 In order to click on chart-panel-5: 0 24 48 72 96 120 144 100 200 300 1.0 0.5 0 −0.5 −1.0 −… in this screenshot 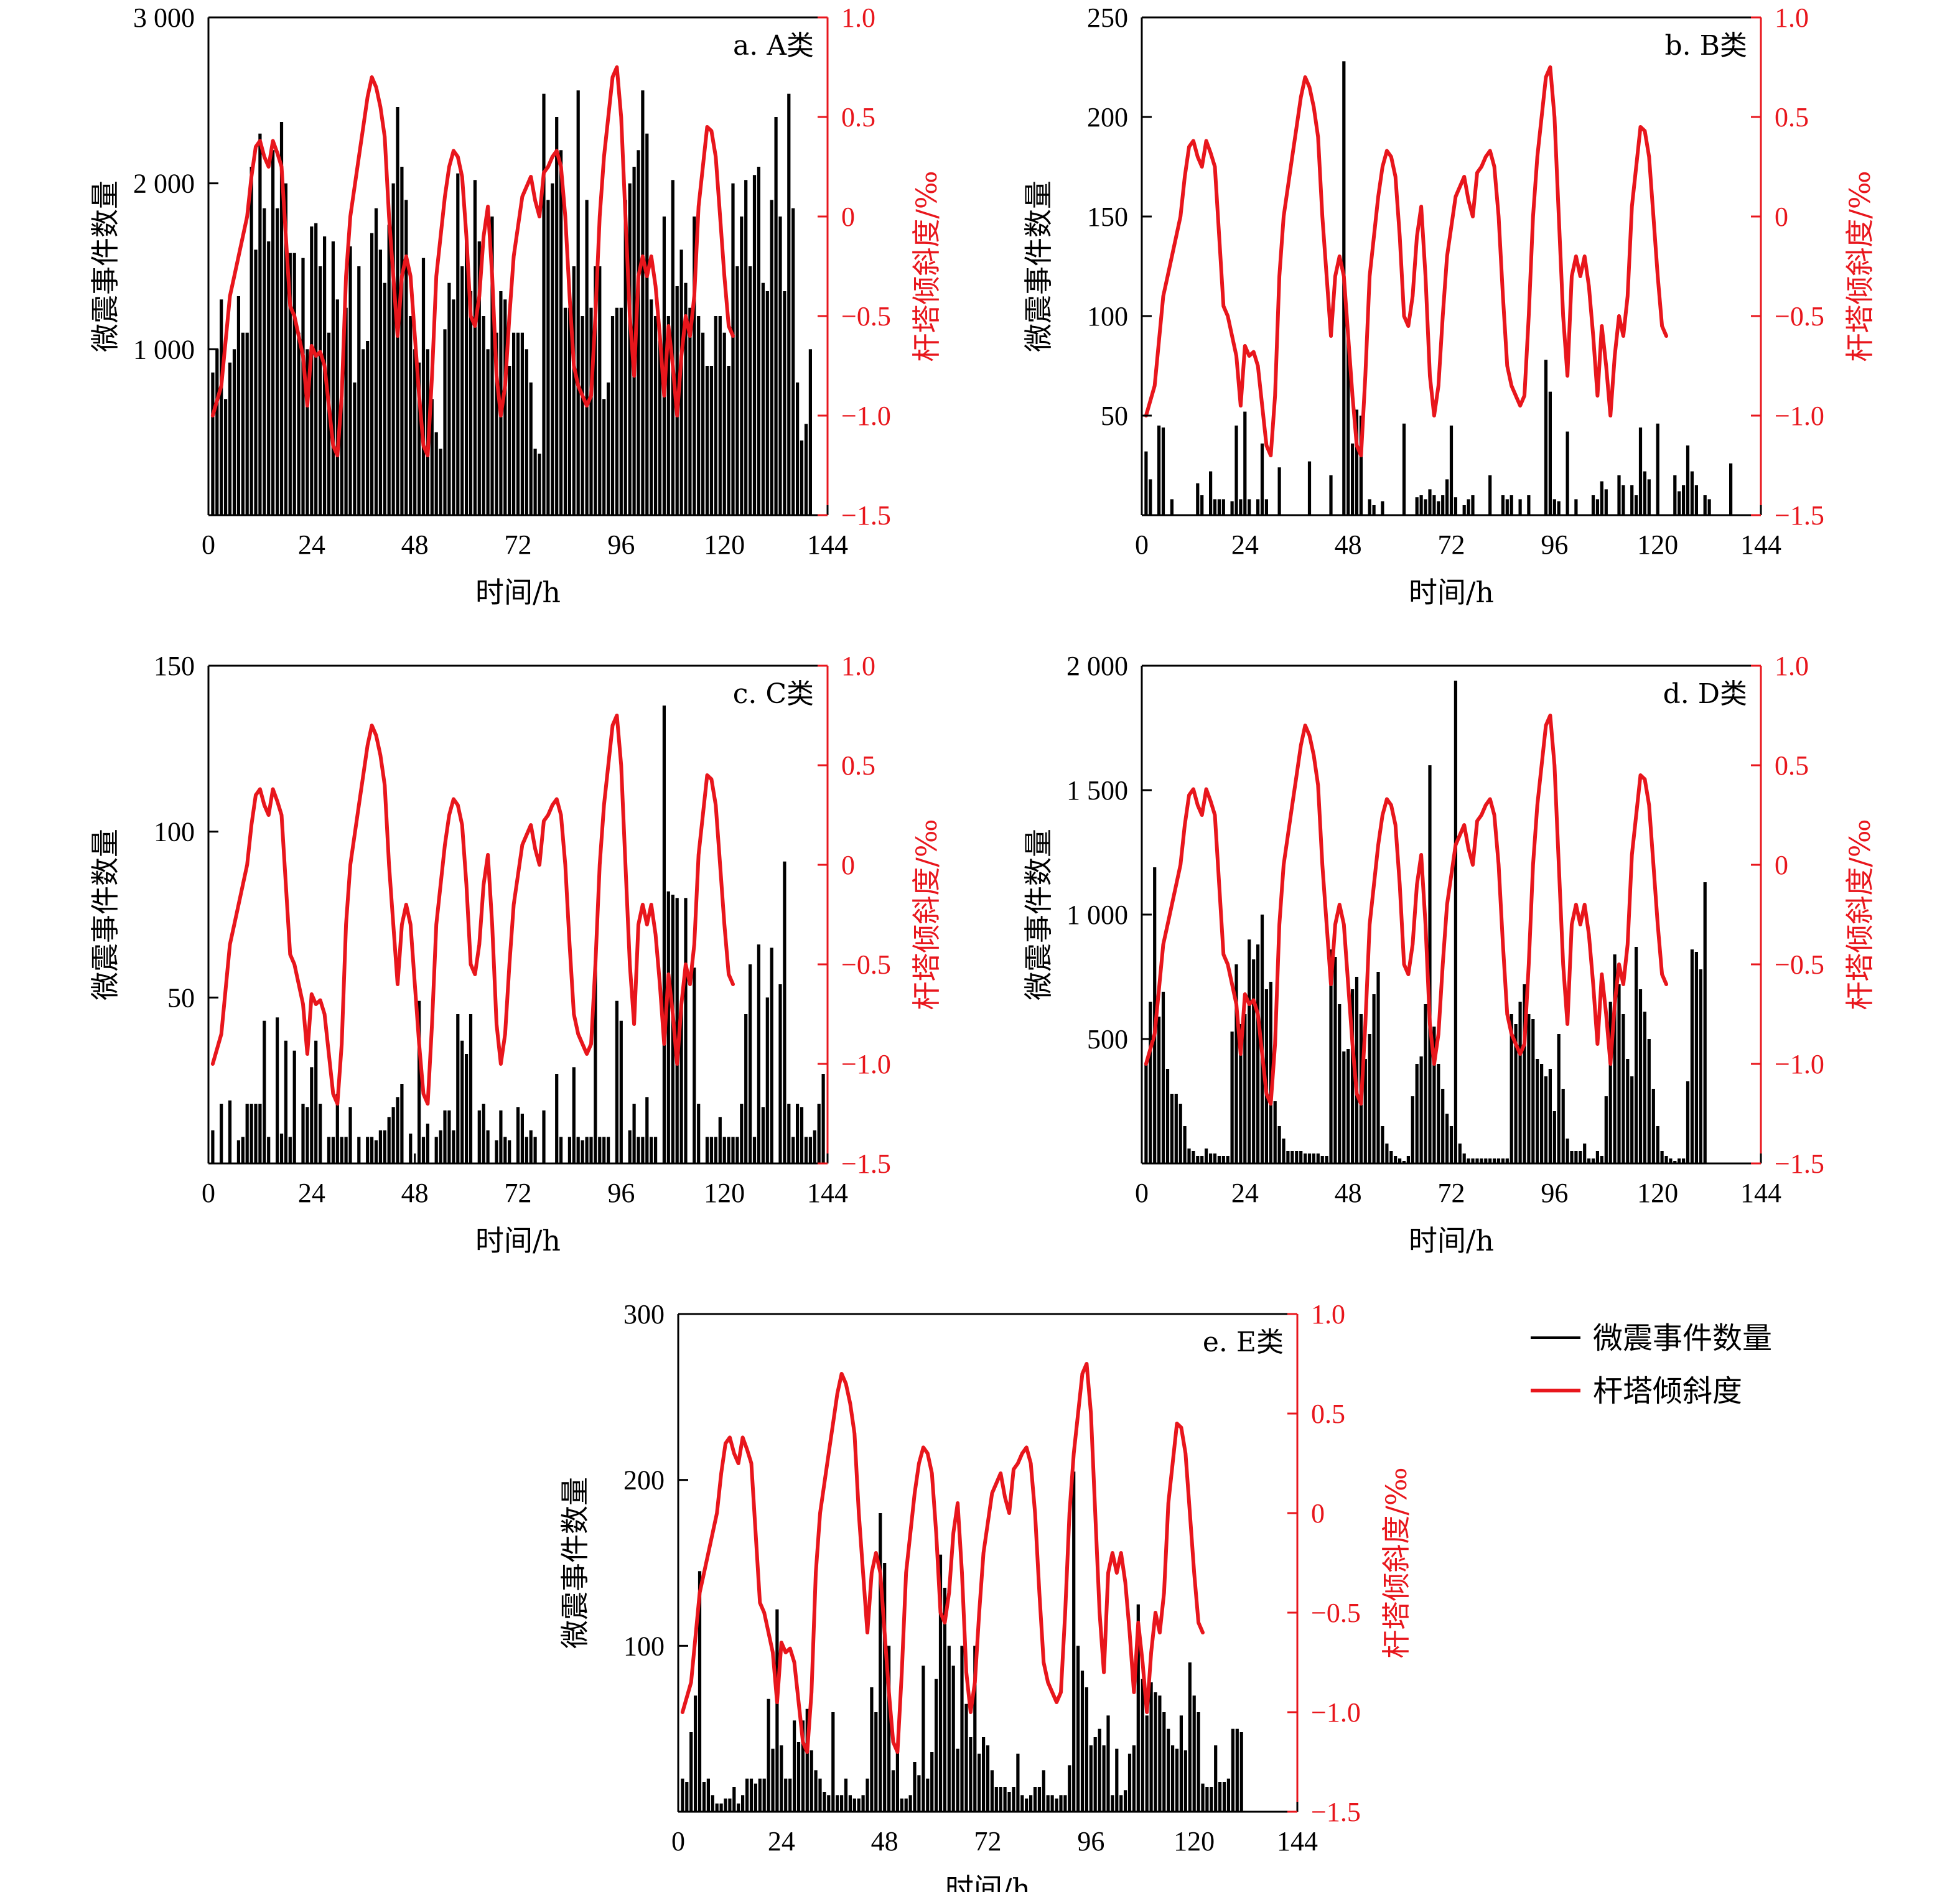, I will do `click(985, 1595)`.